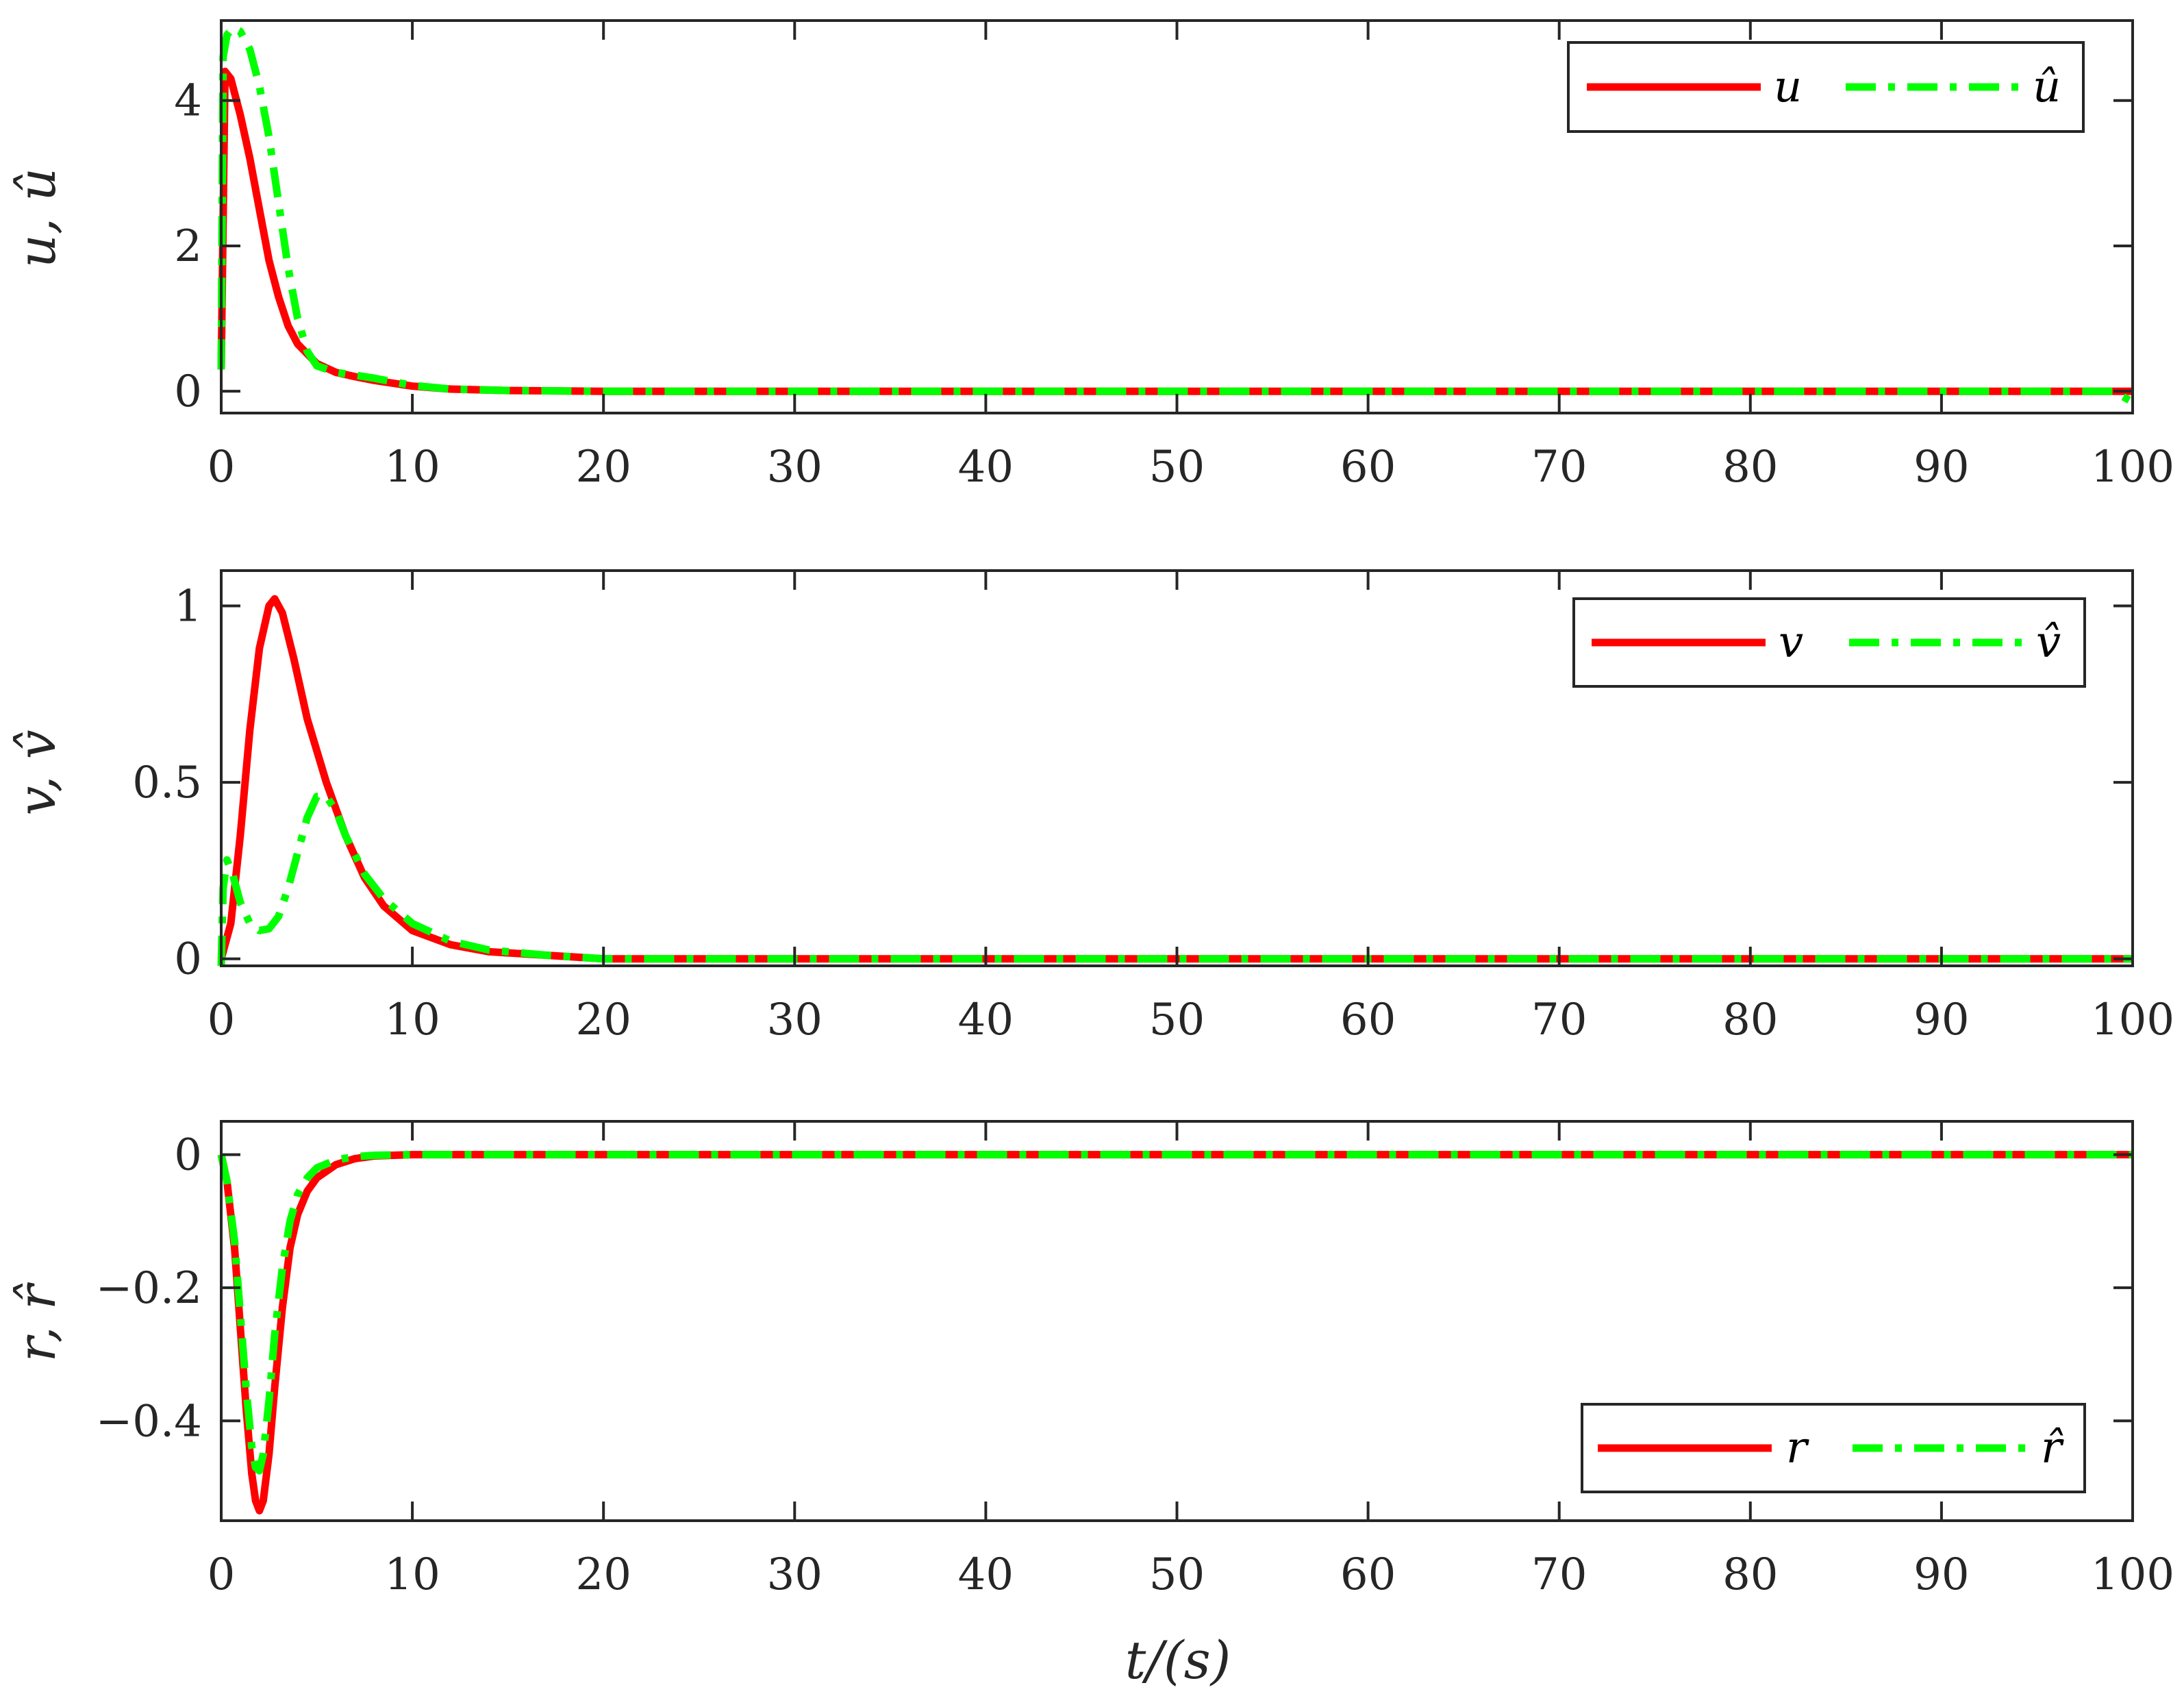 The width and height of the screenshot is (2184, 1694). Describe the element at coordinates (149, 1288) in the screenshot. I see `y-tick-label-r: −0.2` at that location.